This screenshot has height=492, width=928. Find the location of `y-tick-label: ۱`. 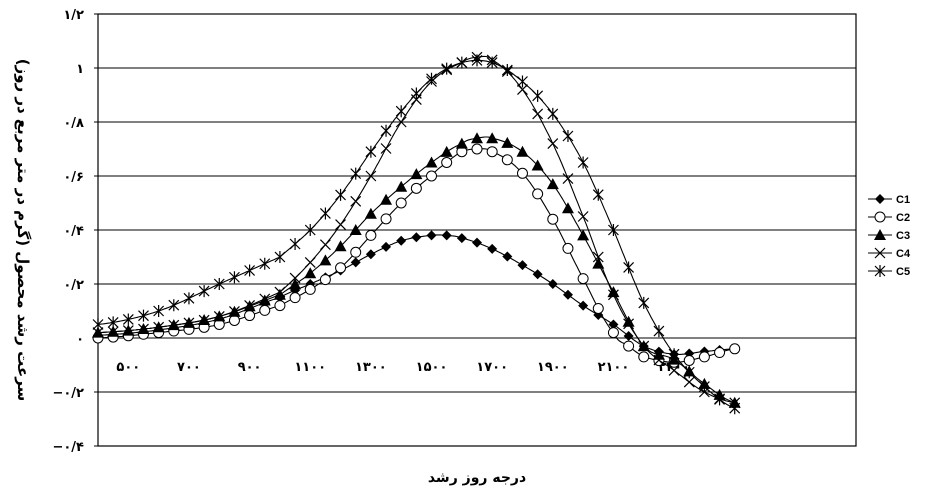

y-tick-label: ۱ is located at coordinates (80, 69).